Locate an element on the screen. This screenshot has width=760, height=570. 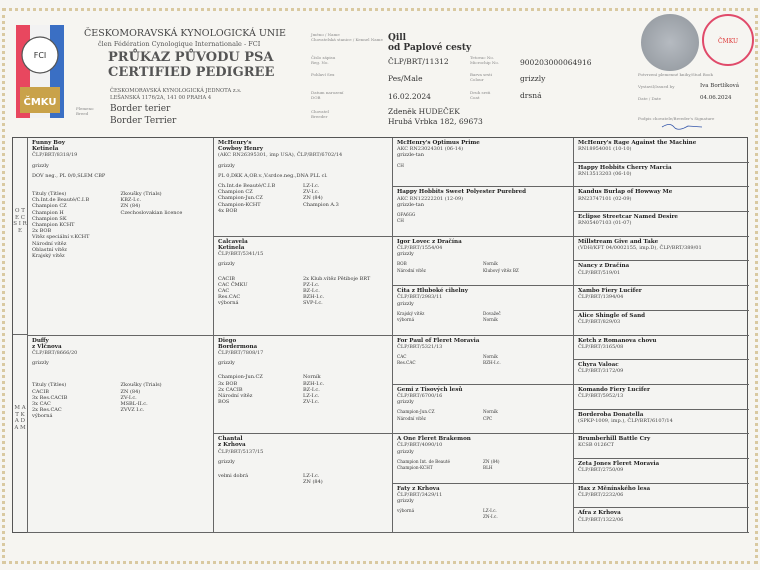
title-entry: Champion A.3 is located at coordinates (321, 204).